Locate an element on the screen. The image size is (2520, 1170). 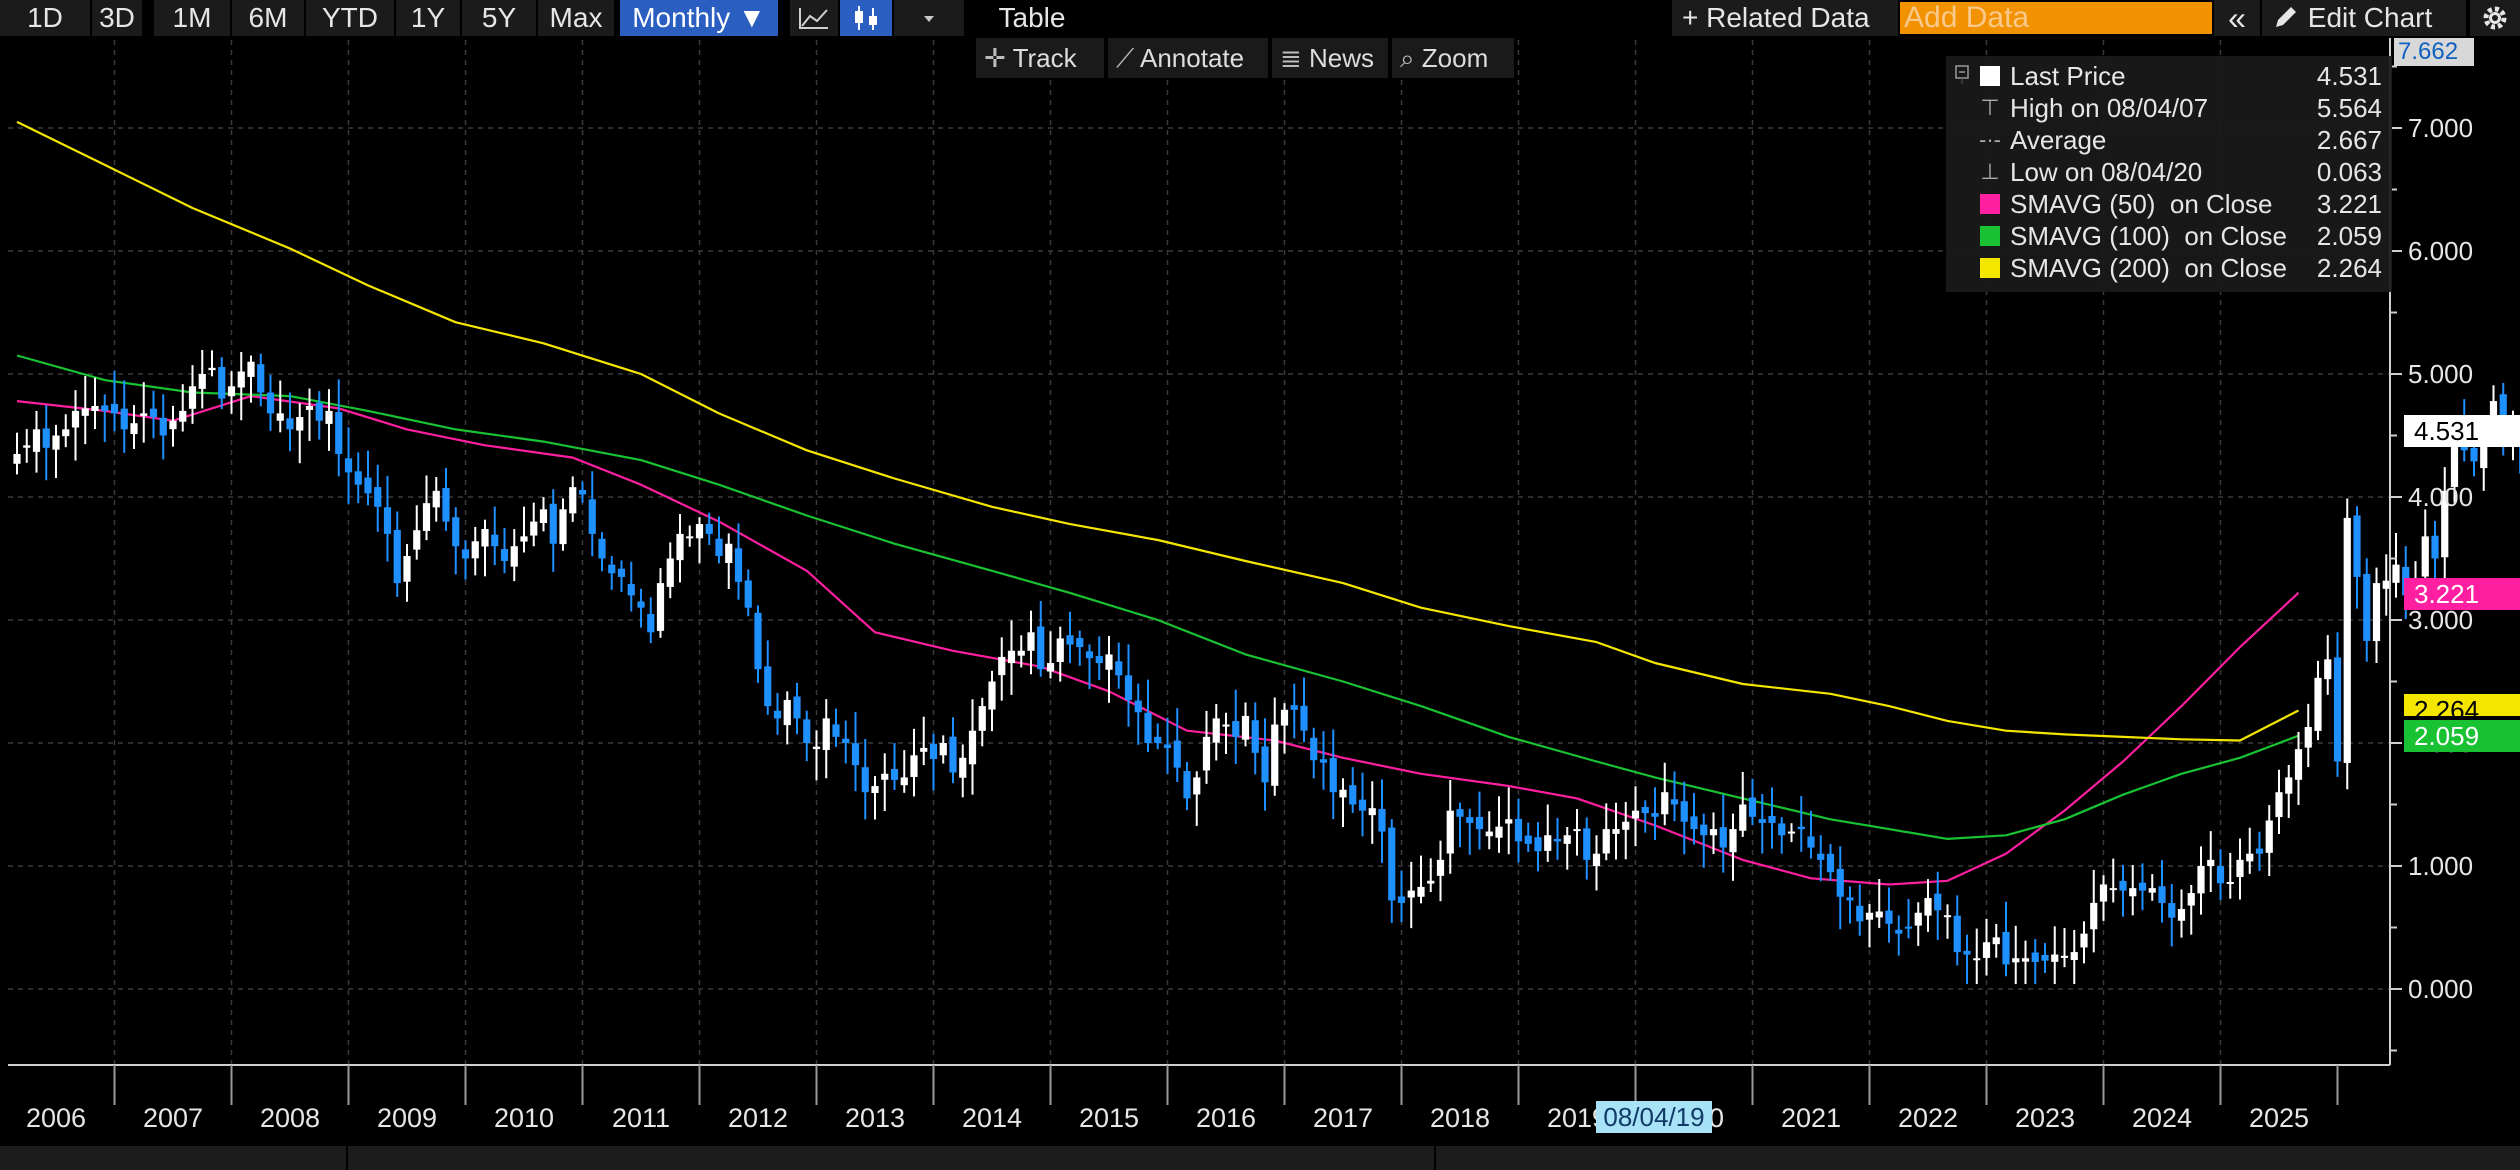
period-dropdown: Monthly ▼ is located at coordinates (700, 18).